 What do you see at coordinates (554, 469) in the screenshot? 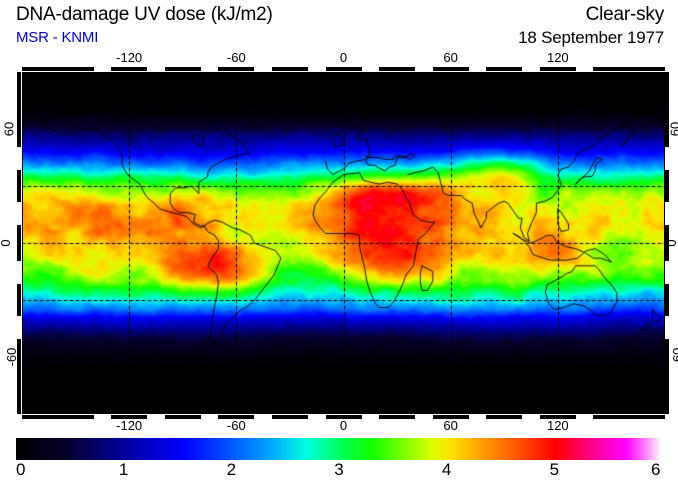
I see `colorbar-tick-5: 5` at bounding box center [554, 469].